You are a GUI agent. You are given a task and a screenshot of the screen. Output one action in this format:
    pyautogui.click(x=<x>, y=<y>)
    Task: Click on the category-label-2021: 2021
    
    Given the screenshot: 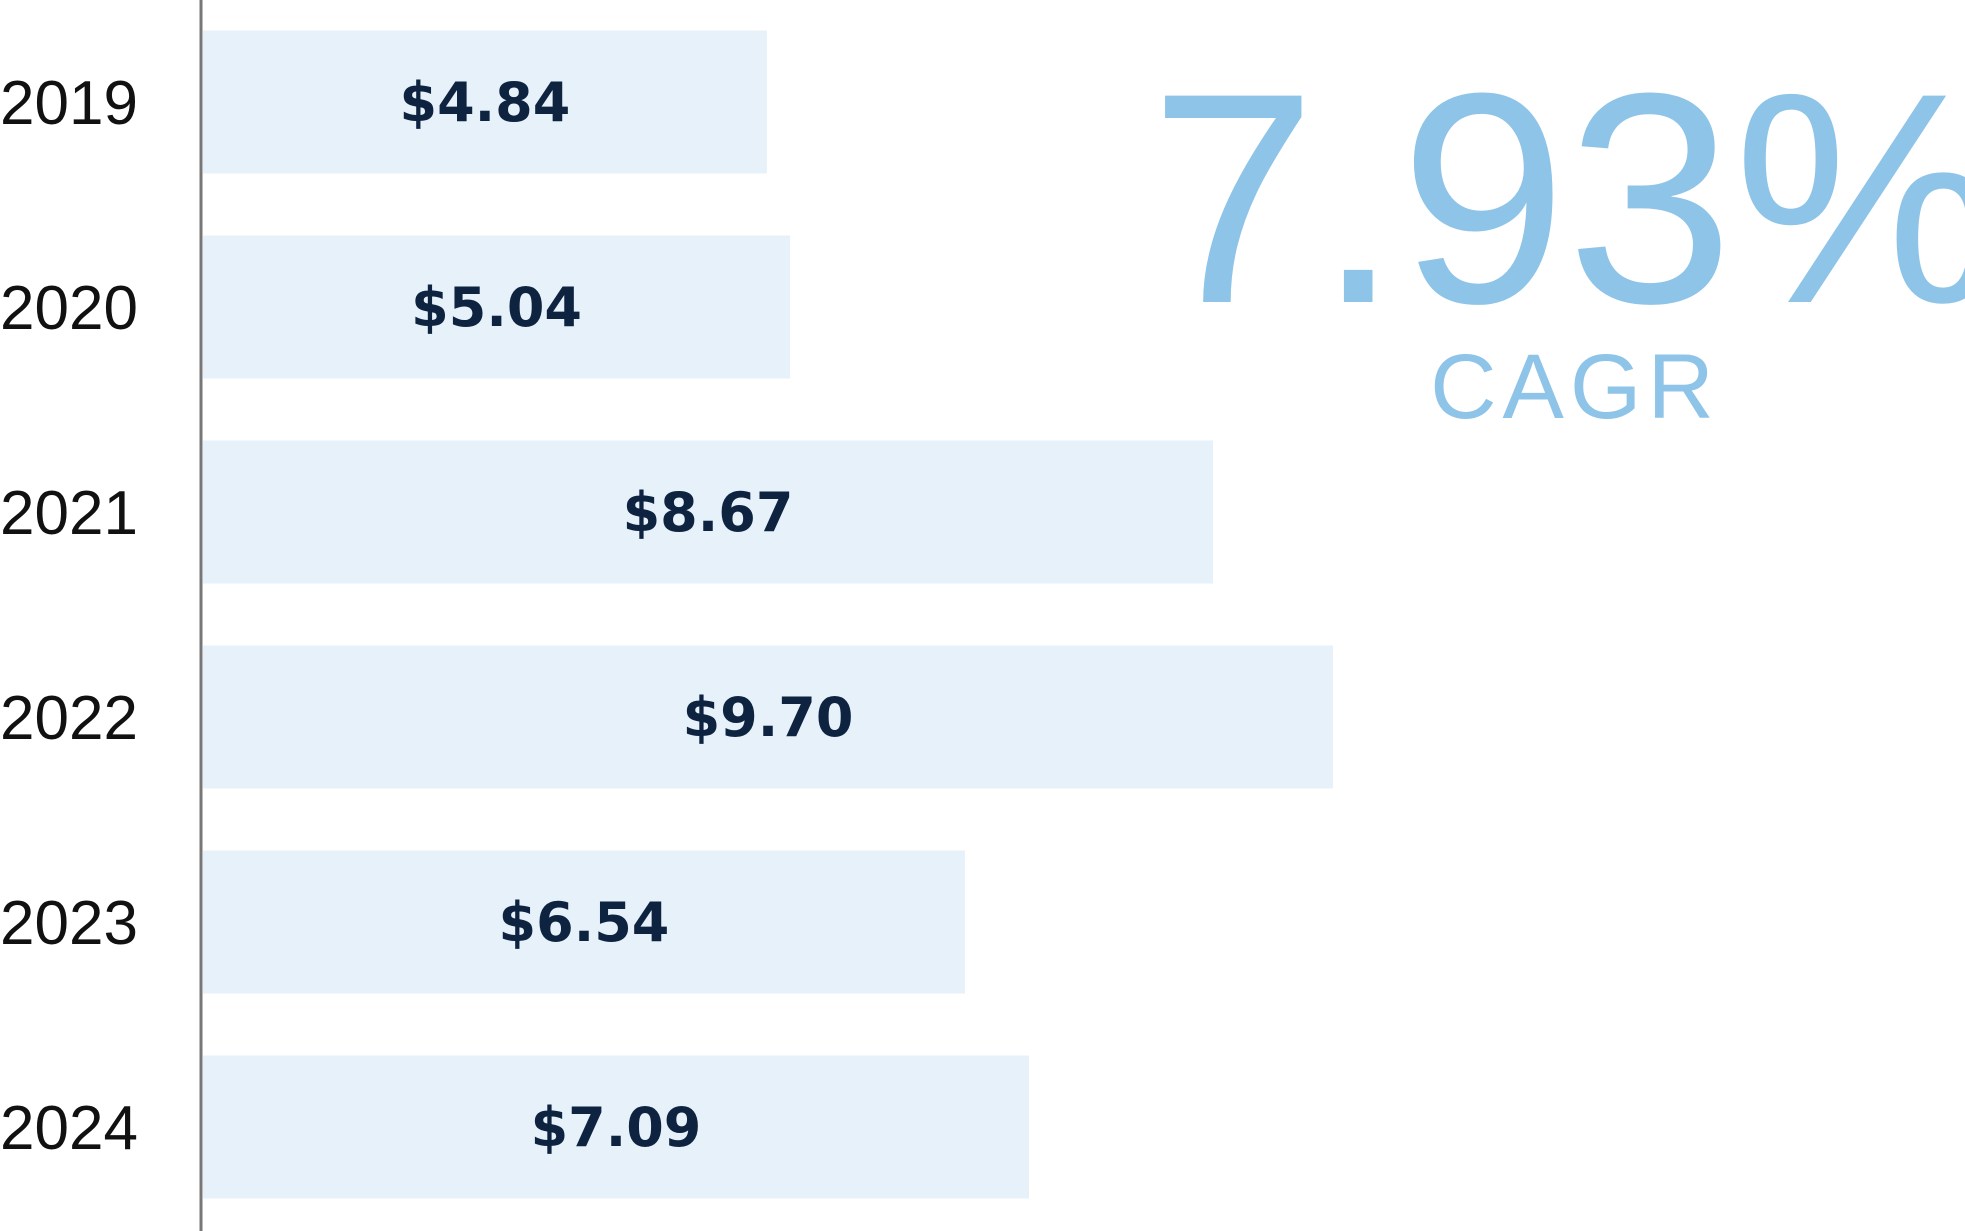 What is the action you would take?
    pyautogui.click(x=69, y=513)
    